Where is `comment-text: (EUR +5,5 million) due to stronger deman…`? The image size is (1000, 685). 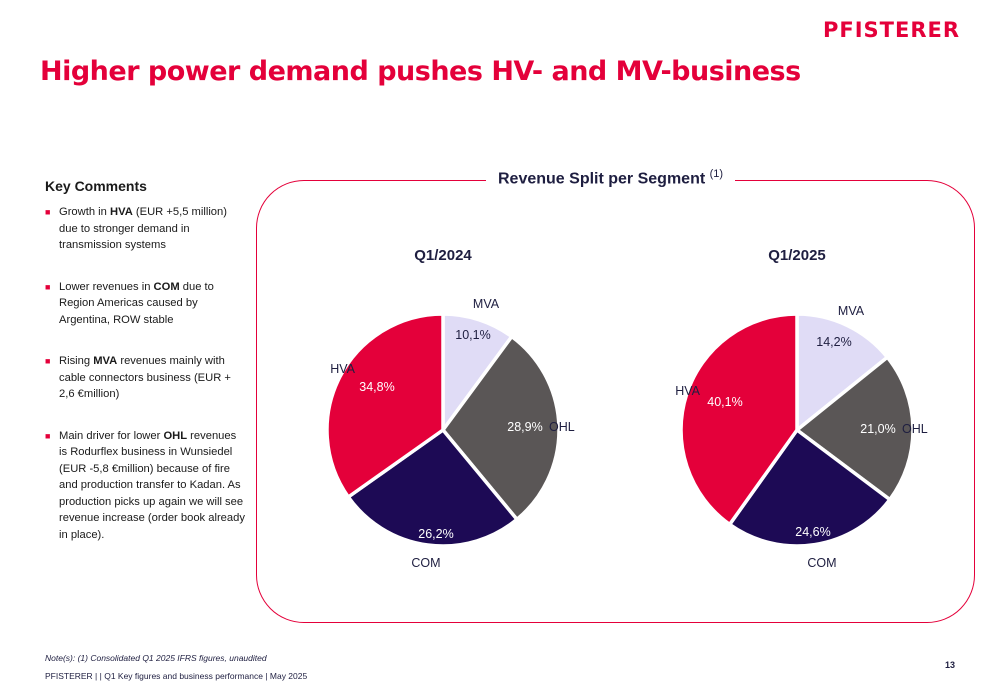
comment-text: (EUR +5,5 million) due to stronger deman… is located at coordinates (143, 228).